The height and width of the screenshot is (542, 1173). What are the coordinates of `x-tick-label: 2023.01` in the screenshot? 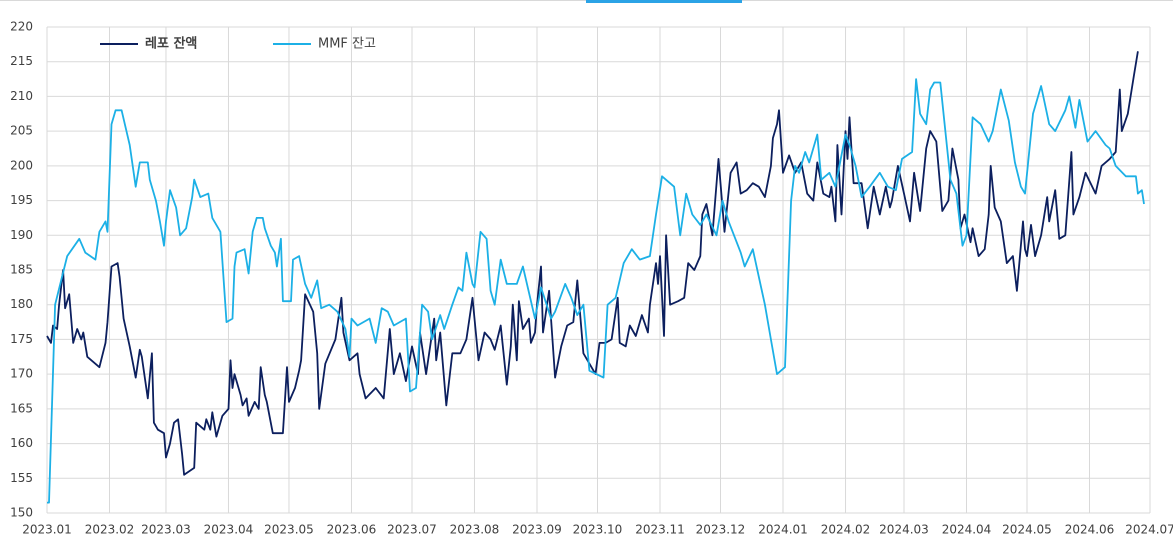 It's located at (47, 530).